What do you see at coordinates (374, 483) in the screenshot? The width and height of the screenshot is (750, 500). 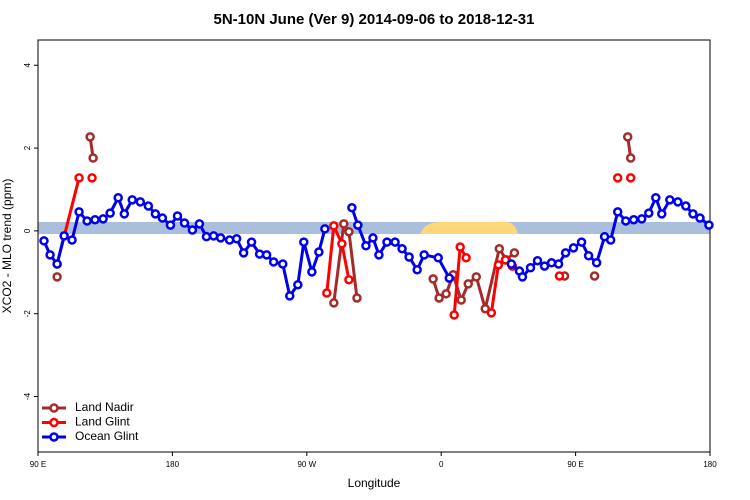 I see `x-axis-label: Longitude` at bounding box center [374, 483].